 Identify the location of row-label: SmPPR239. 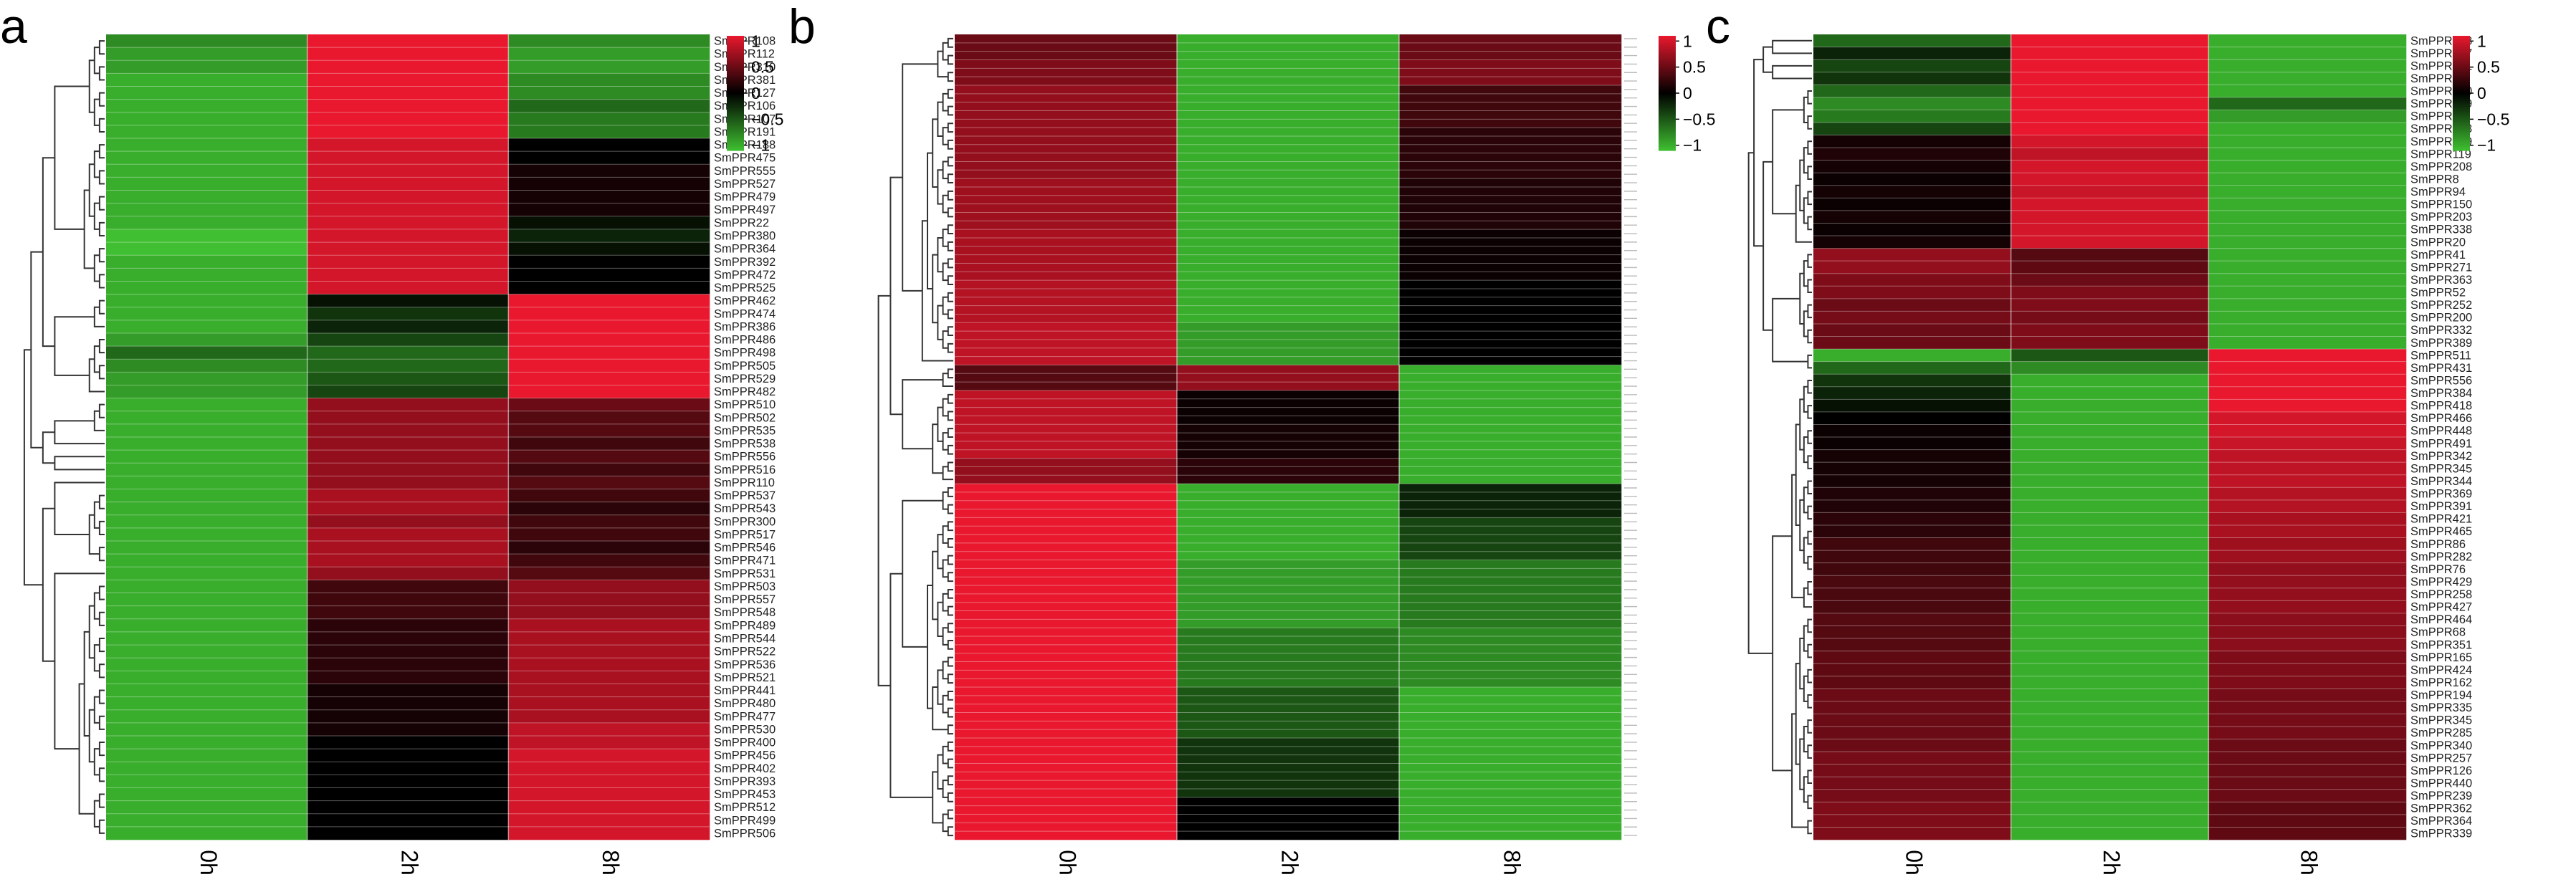
(2441, 796).